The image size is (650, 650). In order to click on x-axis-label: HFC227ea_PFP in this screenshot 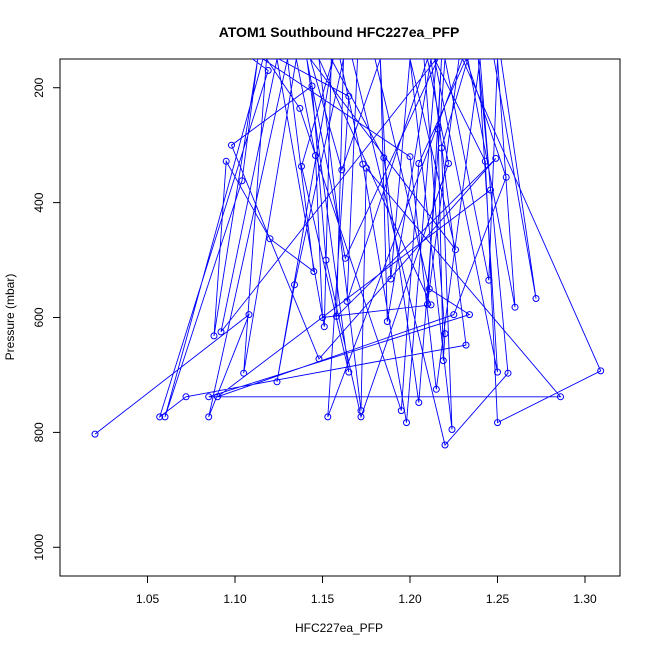, I will do `click(339, 628)`.